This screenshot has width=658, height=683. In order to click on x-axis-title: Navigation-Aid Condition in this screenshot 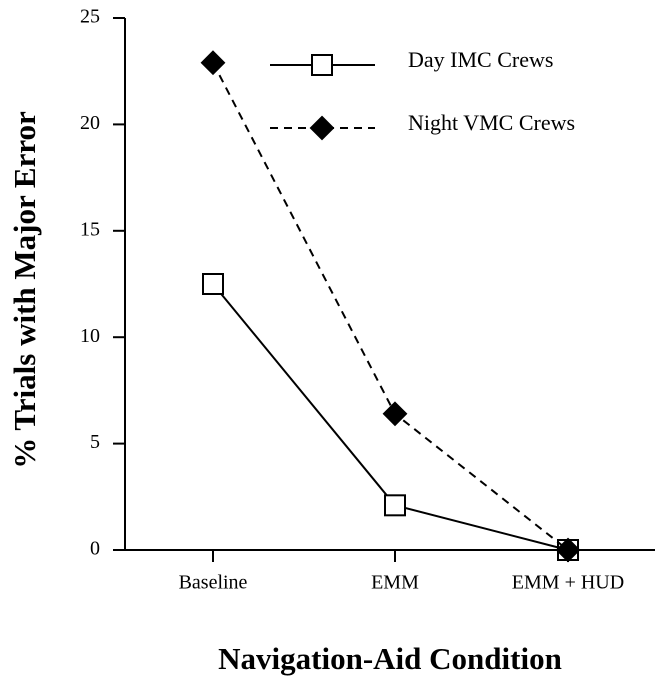, I will do `click(390, 658)`.